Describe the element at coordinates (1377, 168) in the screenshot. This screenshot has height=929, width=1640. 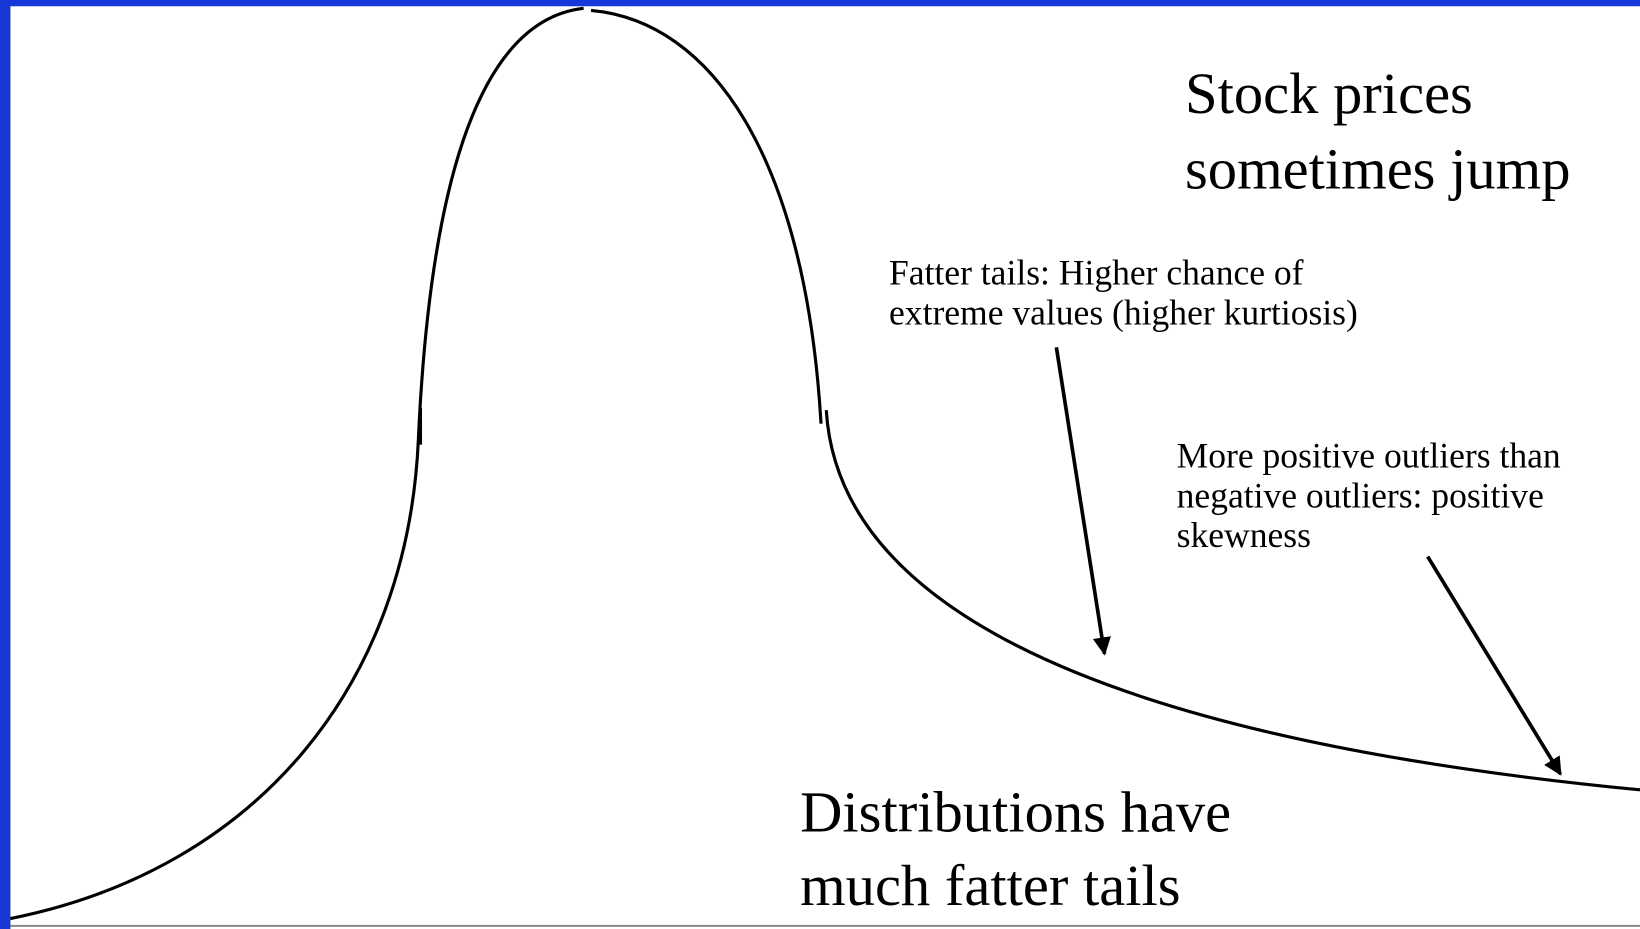
I see `title-line: sometimes jump` at that location.